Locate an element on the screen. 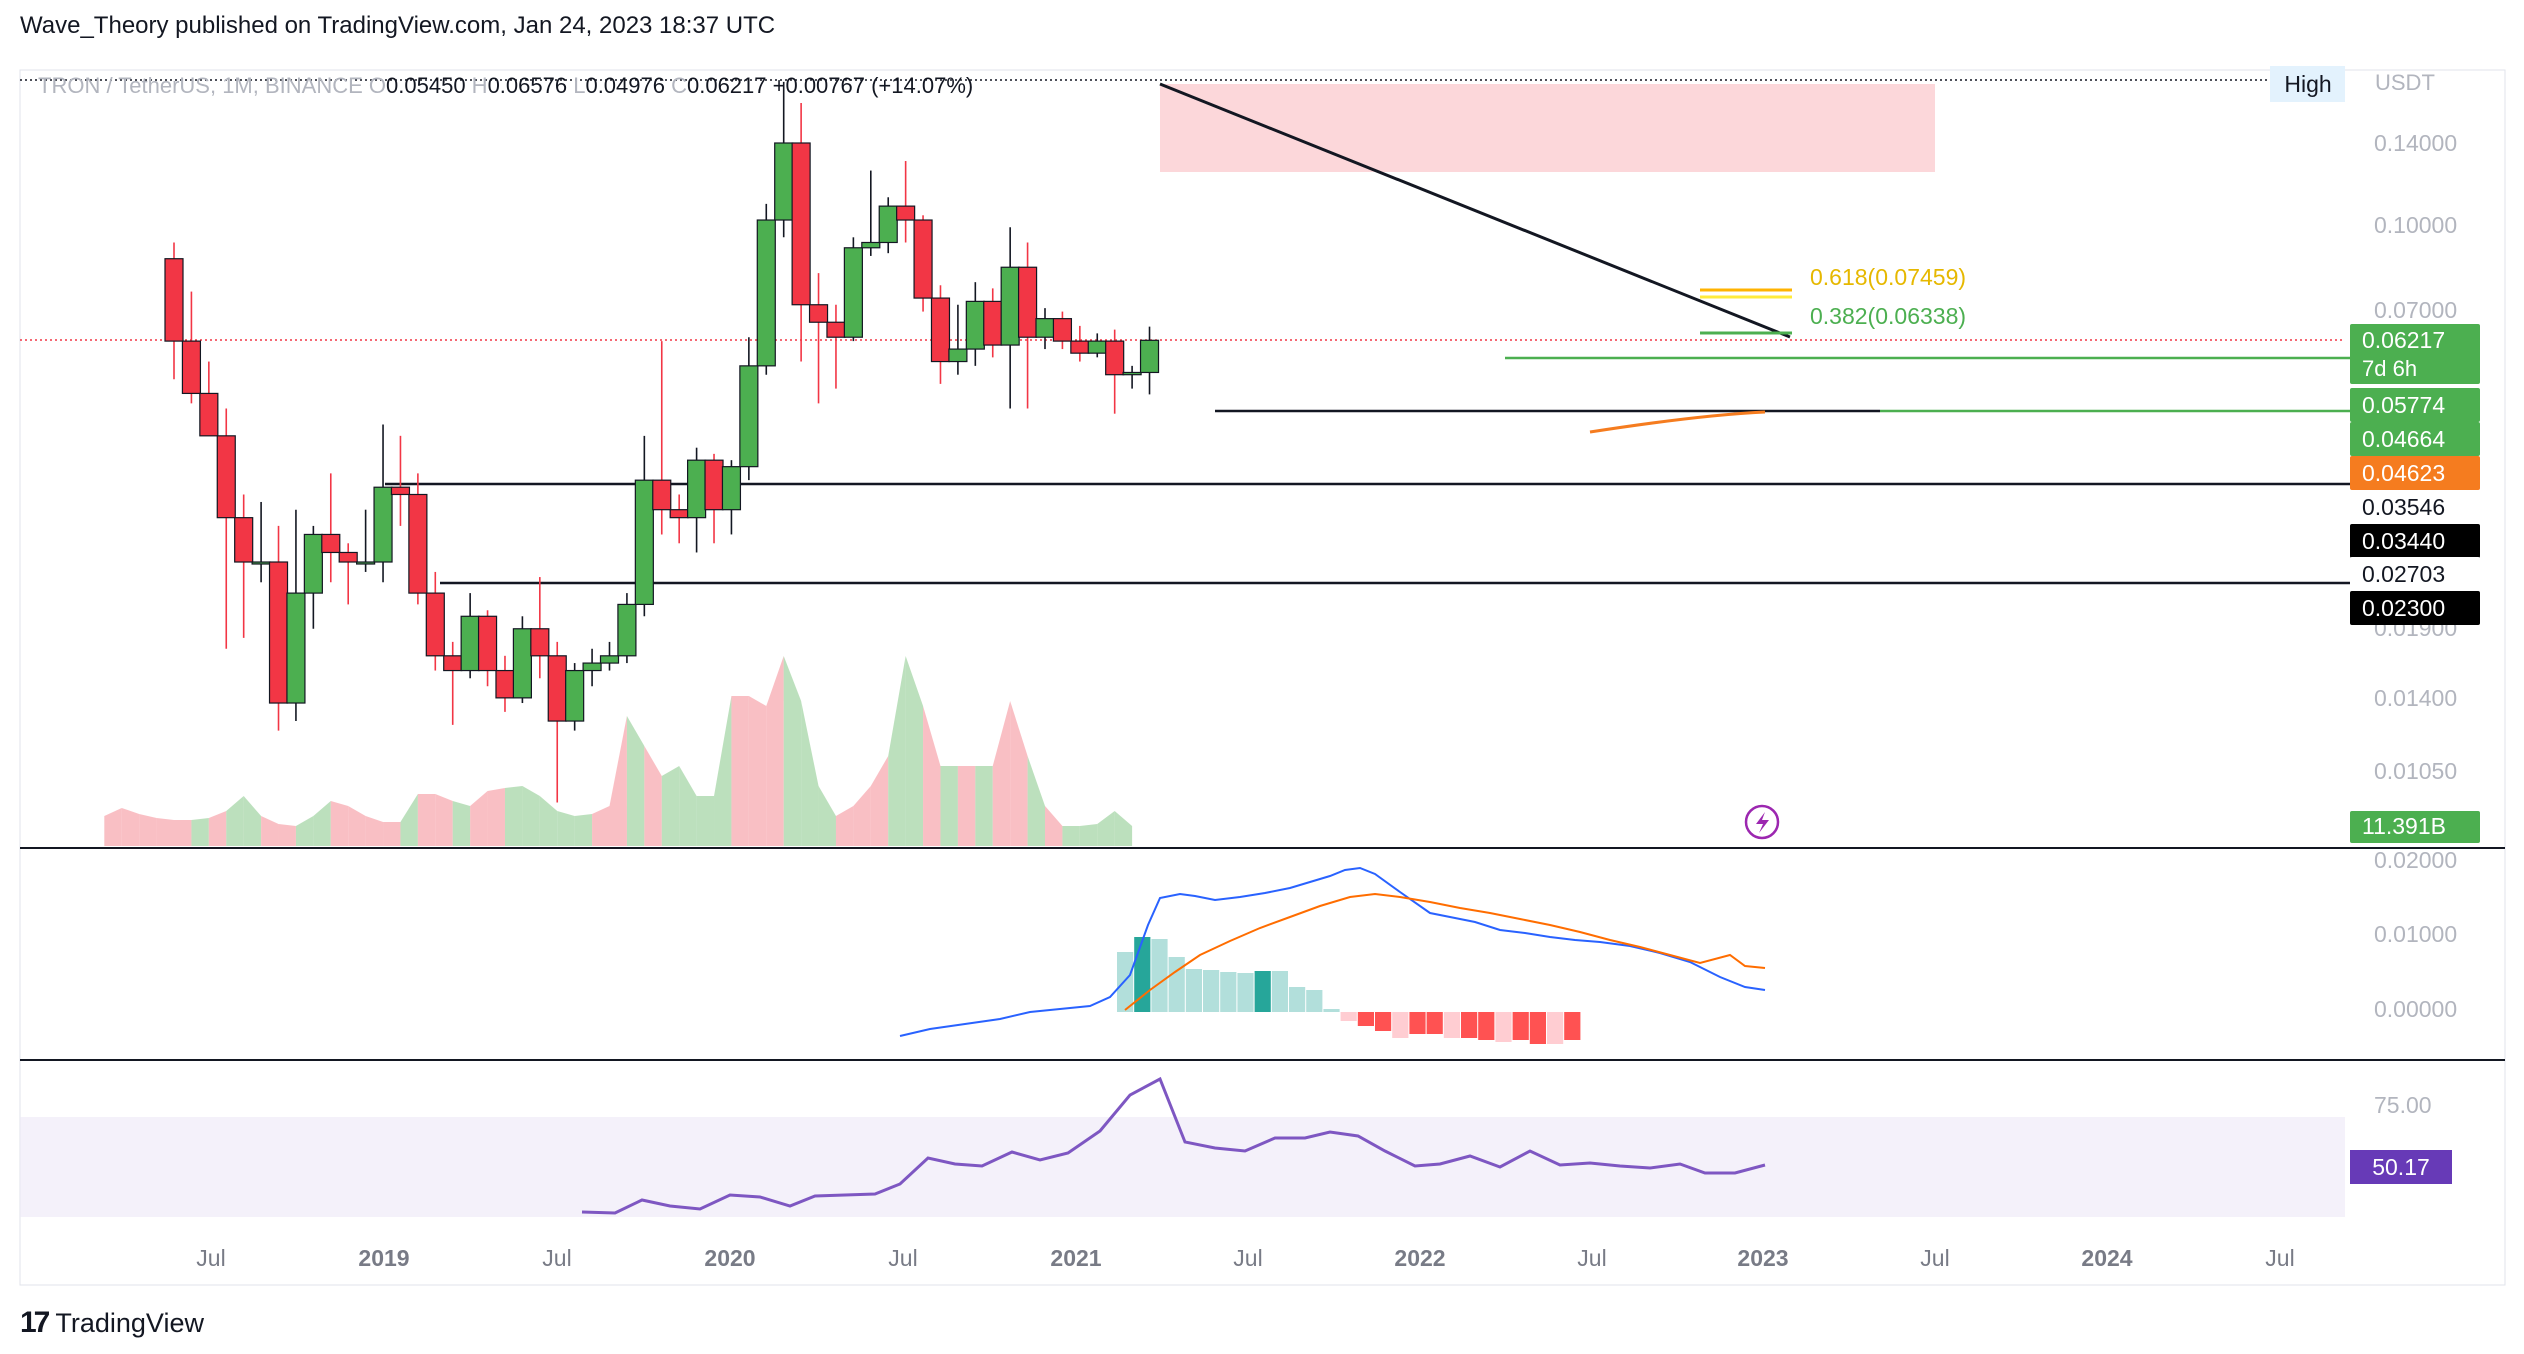  lightning-icon is located at coordinates (1762, 822).